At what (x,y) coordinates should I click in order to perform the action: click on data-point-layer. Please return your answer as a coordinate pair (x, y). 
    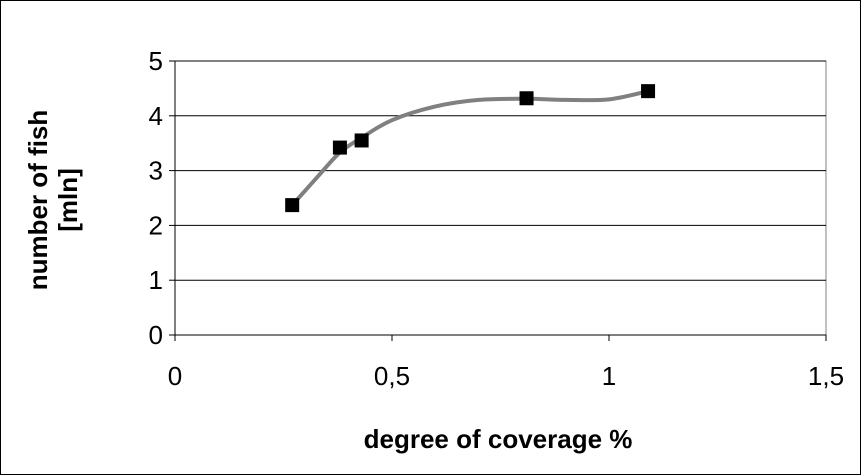
    Looking at the image, I should click on (470, 148).